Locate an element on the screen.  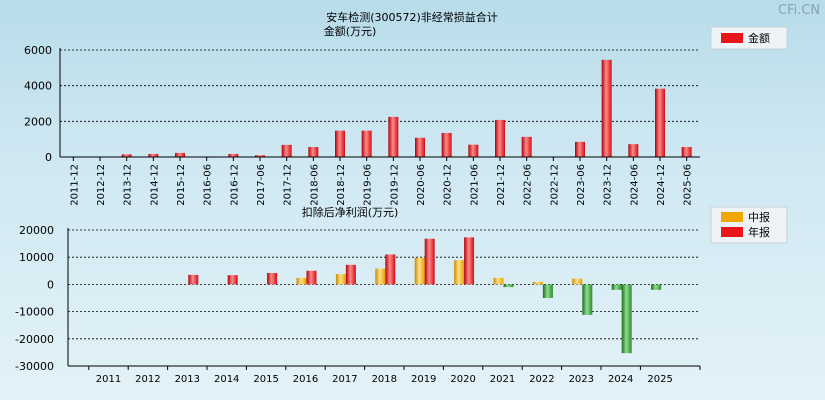
chart1-x-tick-label: 2025-06 is located at coordinates (688, 185).